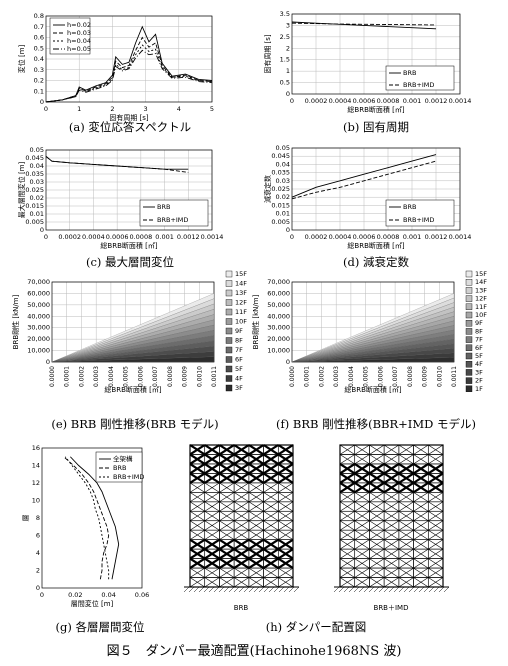 This screenshot has width=508, height=666. Describe the element at coordinates (283, 214) in the screenshot. I see `y-tick-label: 0.01` at that location.